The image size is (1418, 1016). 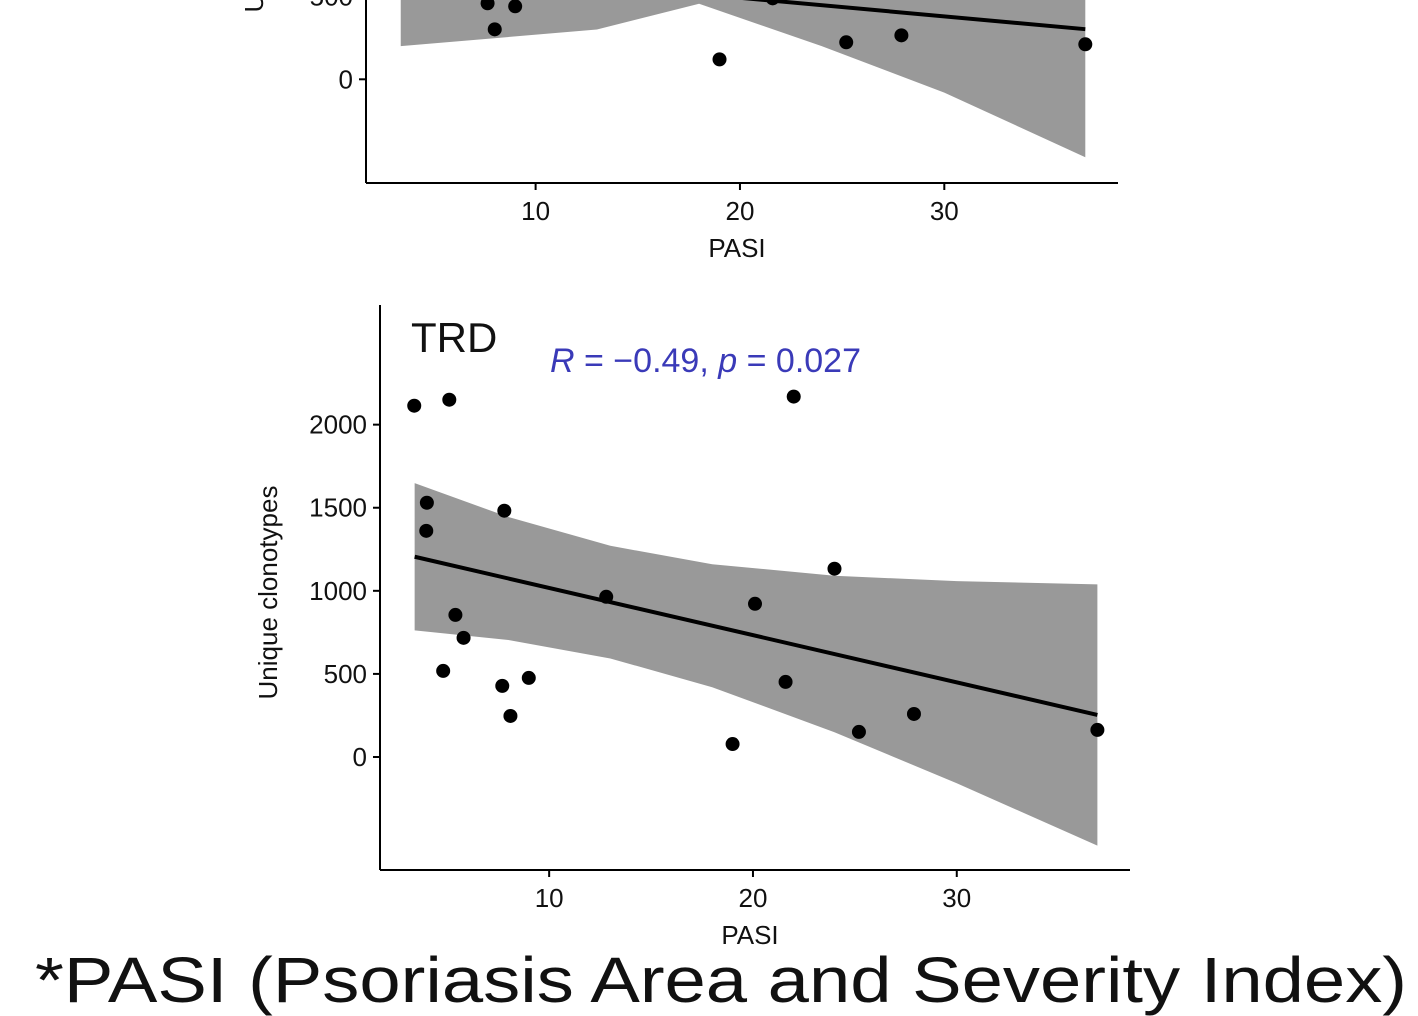 What do you see at coordinates (743, 79) in the screenshot?
I see `confidence-band` at bounding box center [743, 79].